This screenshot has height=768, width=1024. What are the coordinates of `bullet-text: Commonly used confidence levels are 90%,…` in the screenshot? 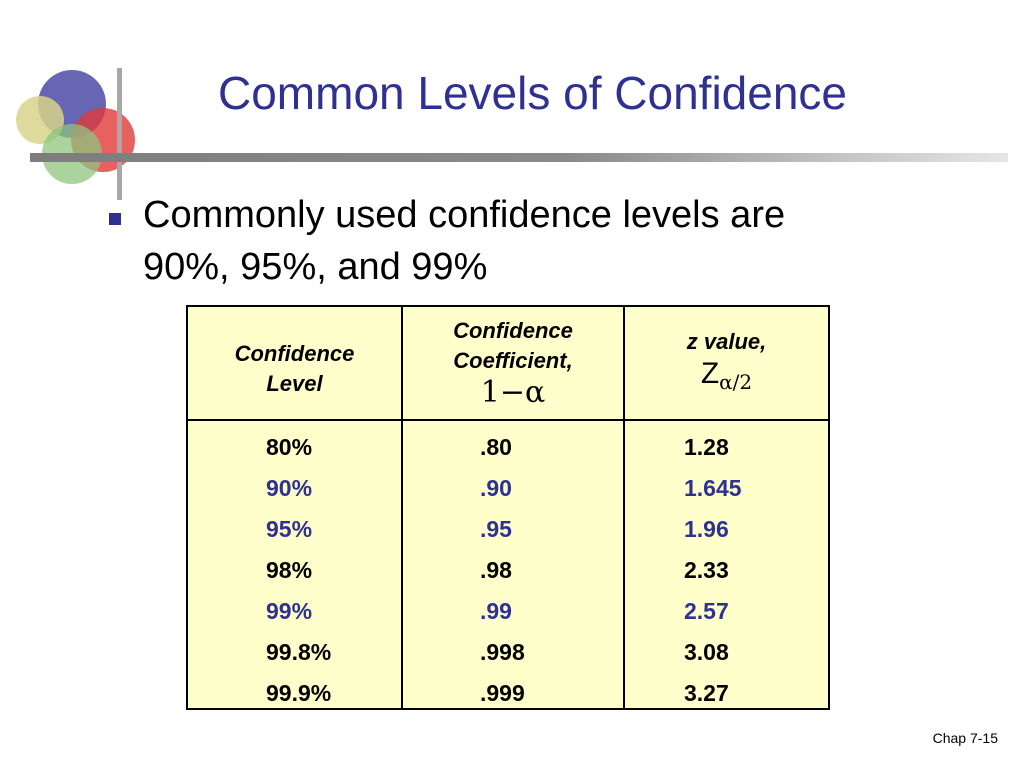 It's located at (533, 241).